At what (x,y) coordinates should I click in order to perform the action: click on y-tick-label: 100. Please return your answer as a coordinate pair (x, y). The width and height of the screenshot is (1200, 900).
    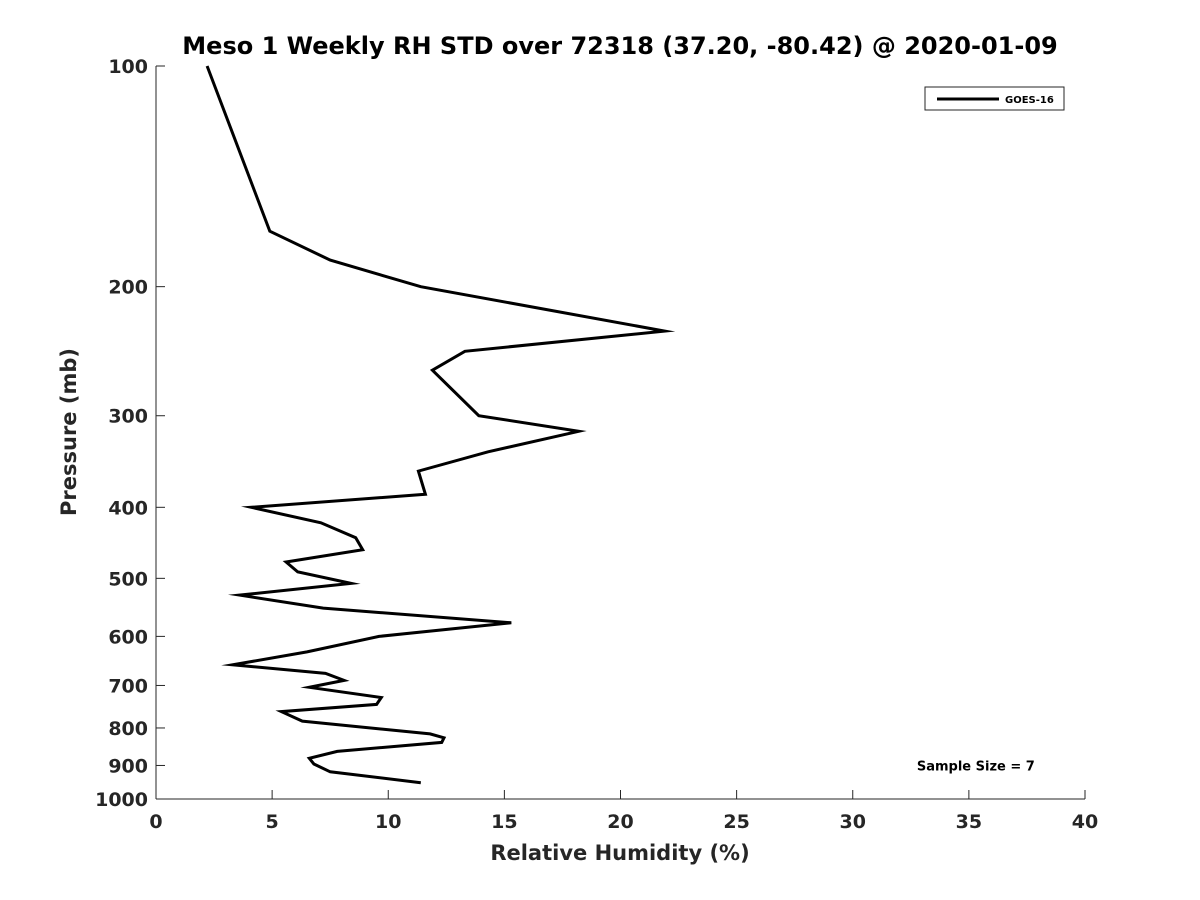
    Looking at the image, I should click on (128, 67).